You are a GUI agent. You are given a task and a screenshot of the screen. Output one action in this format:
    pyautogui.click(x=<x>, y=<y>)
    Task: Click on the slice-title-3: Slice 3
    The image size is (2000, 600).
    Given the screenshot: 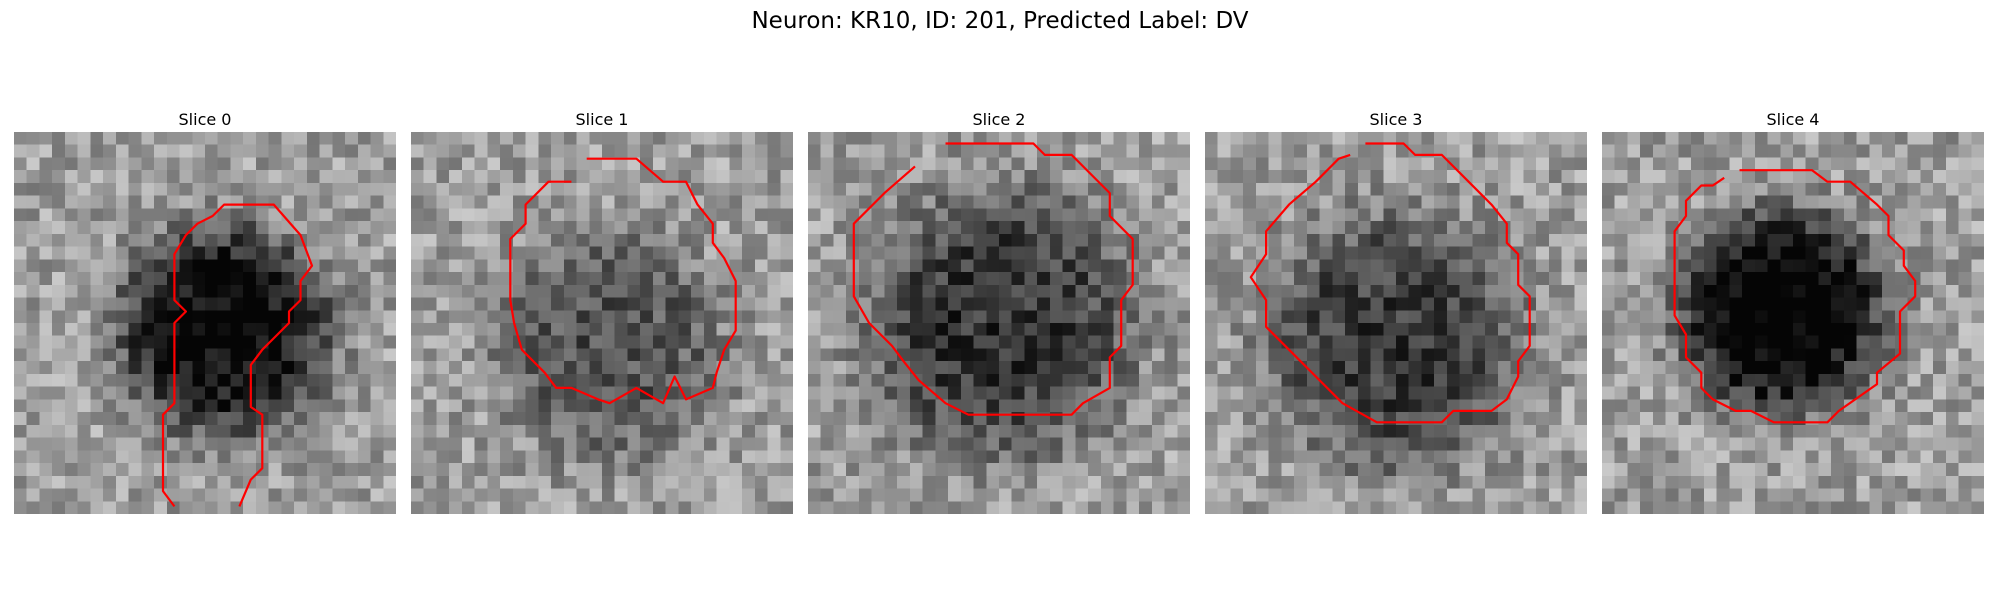 What is the action you would take?
    pyautogui.click(x=1396, y=119)
    